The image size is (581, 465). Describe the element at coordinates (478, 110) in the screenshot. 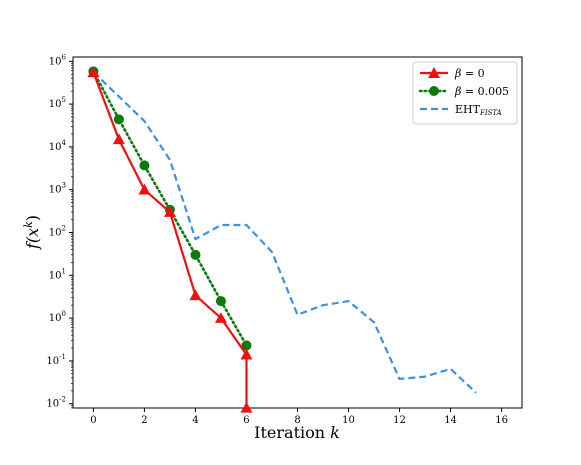

I see `legend-label-2: EHTFISTA` at that location.